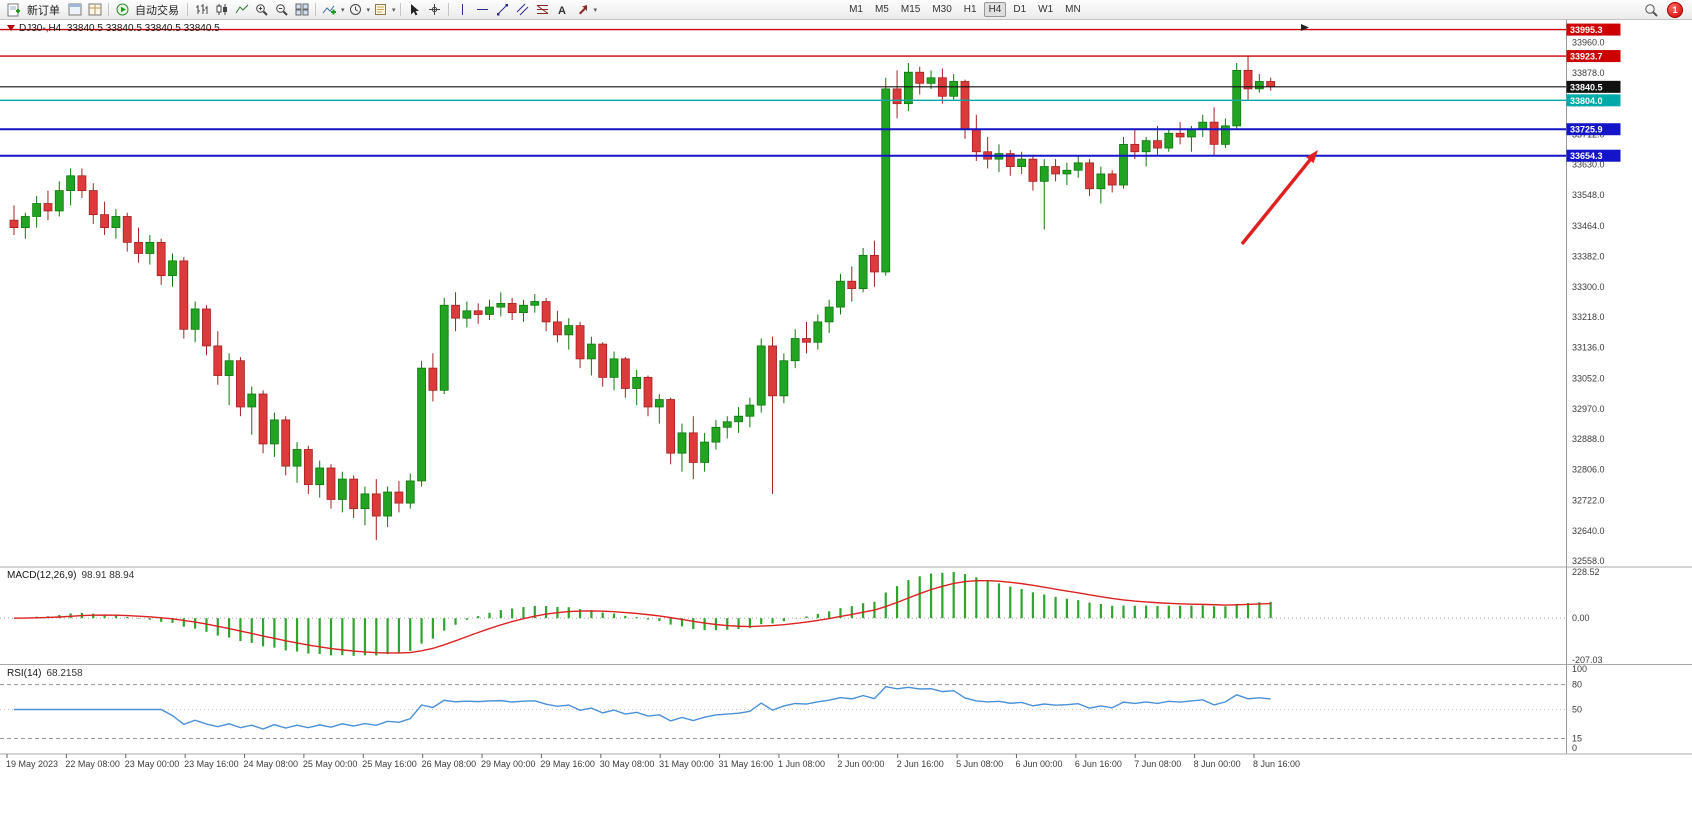  I want to click on timeframe-W1: W1, so click(1046, 9).